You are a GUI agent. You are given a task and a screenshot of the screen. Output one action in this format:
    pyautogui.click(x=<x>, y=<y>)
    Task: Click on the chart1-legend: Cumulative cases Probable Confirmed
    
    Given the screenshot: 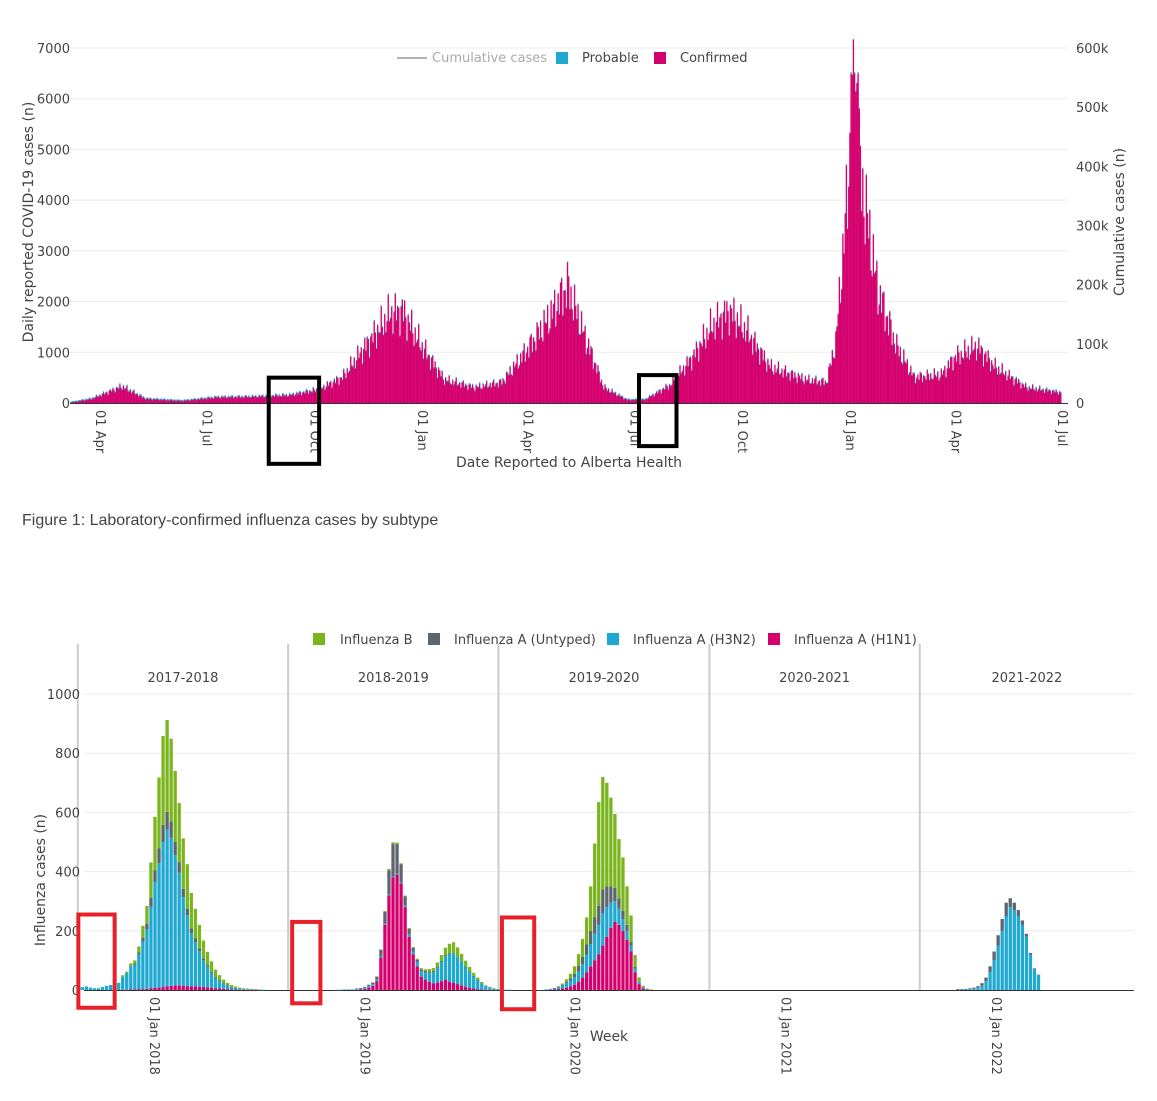 What is the action you would take?
    pyautogui.click(x=572, y=58)
    